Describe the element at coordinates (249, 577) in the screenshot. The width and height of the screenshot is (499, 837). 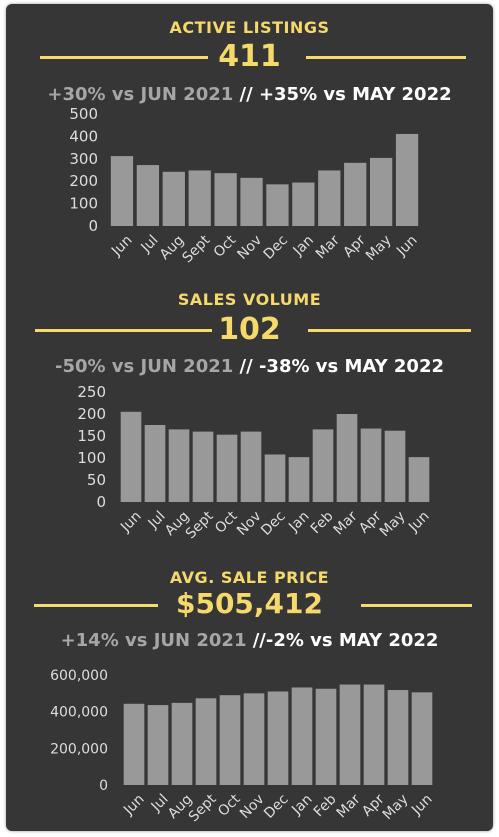
I see `section-title: AVG. SALE PRICE` at that location.